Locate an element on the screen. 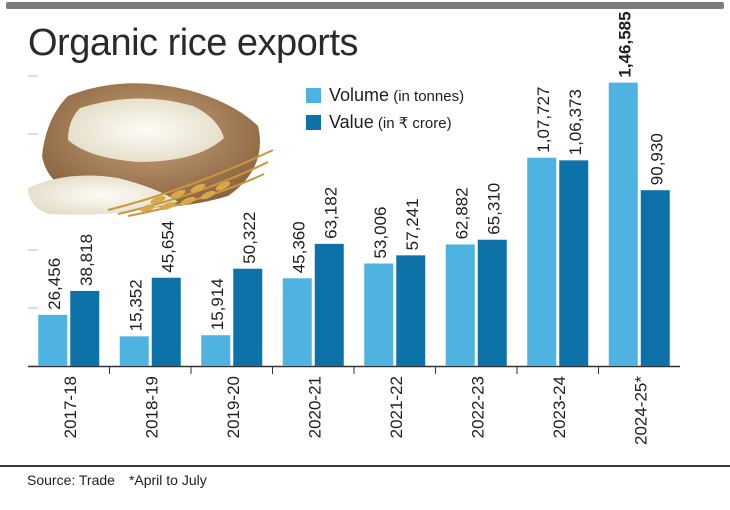 The width and height of the screenshot is (730, 510). legend-swatch-value is located at coordinates (313, 122).